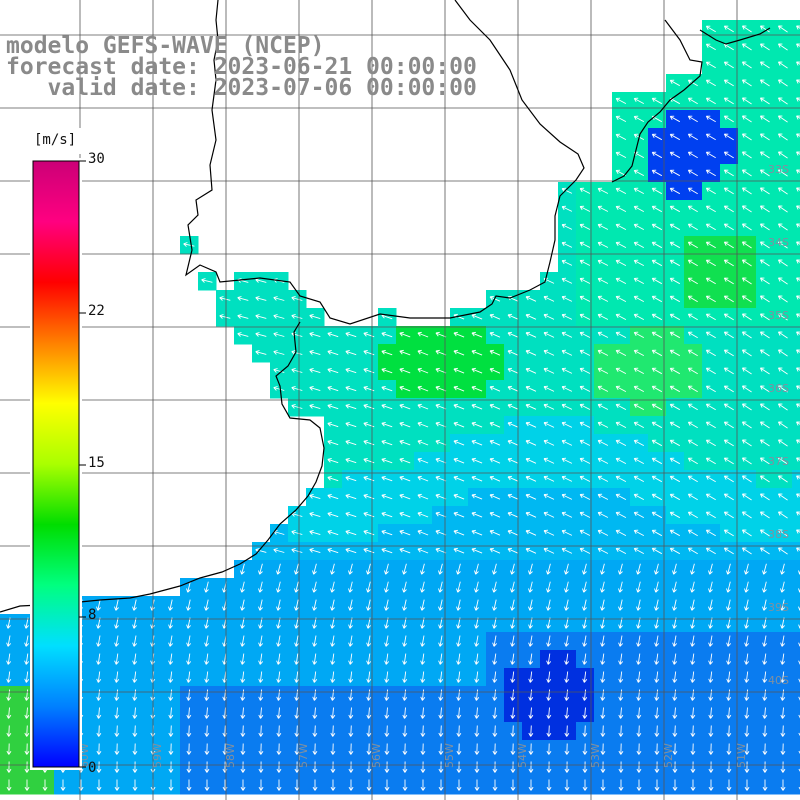 This screenshot has width=800, height=800. What do you see at coordinates (778, 388) in the screenshot?
I see `lat-label: 36S` at bounding box center [778, 388].